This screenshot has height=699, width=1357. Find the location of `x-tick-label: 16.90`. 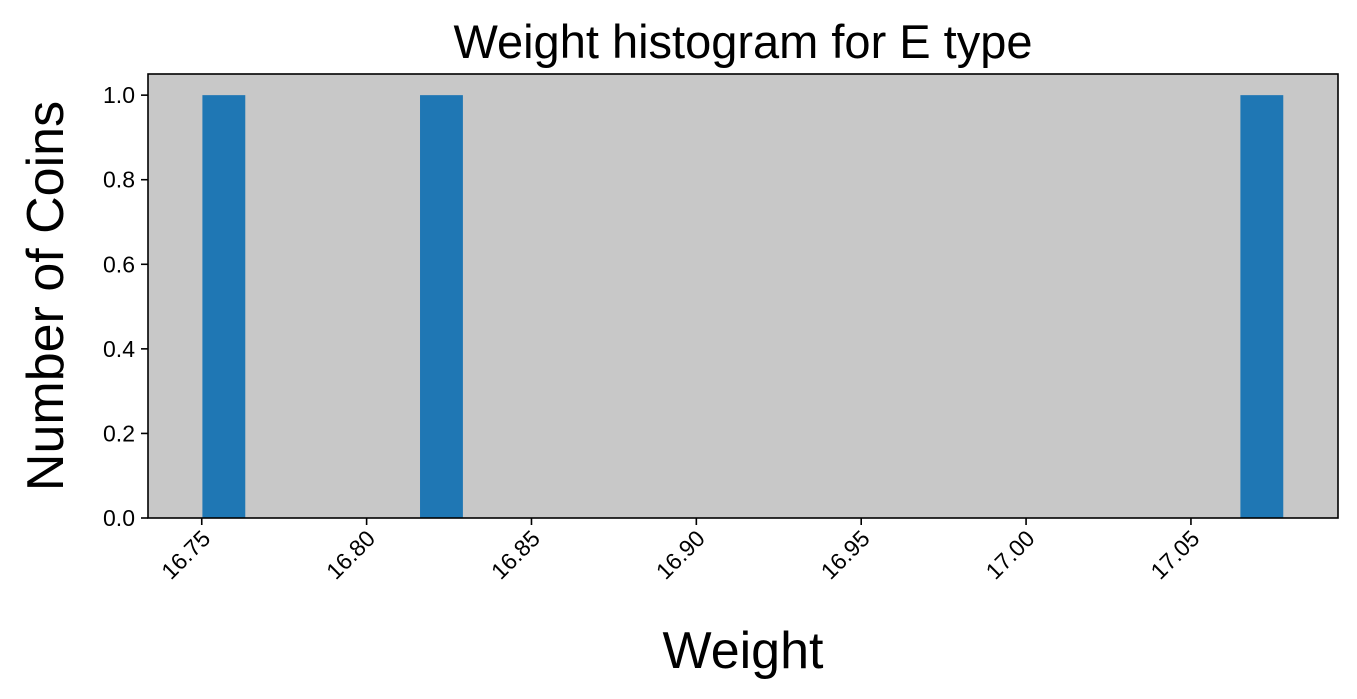

x-tick-label: 16.90 is located at coordinates (680, 554).